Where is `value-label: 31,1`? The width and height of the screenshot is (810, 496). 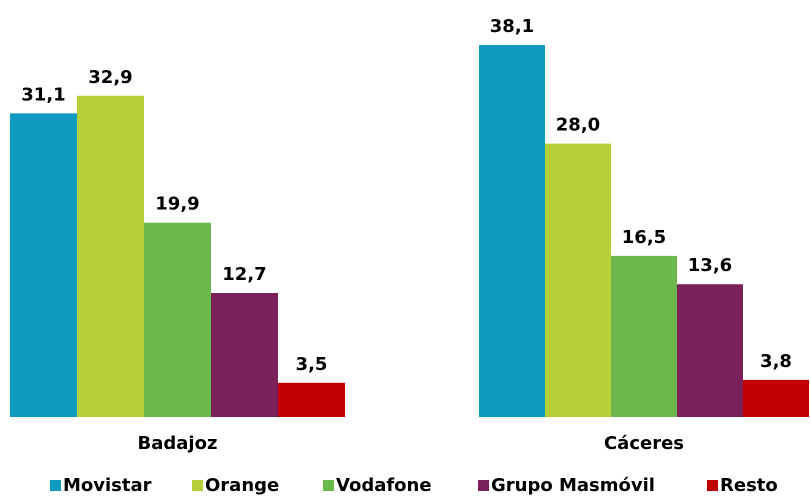
value-label: 31,1 is located at coordinates (43, 94).